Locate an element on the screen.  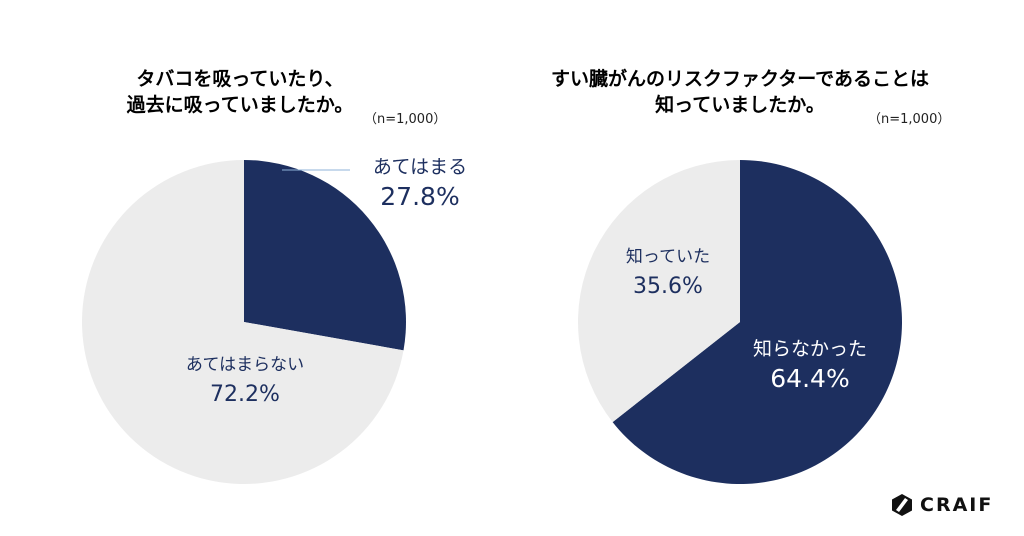
craif-logo: CRAIF is located at coordinates (942, 505).